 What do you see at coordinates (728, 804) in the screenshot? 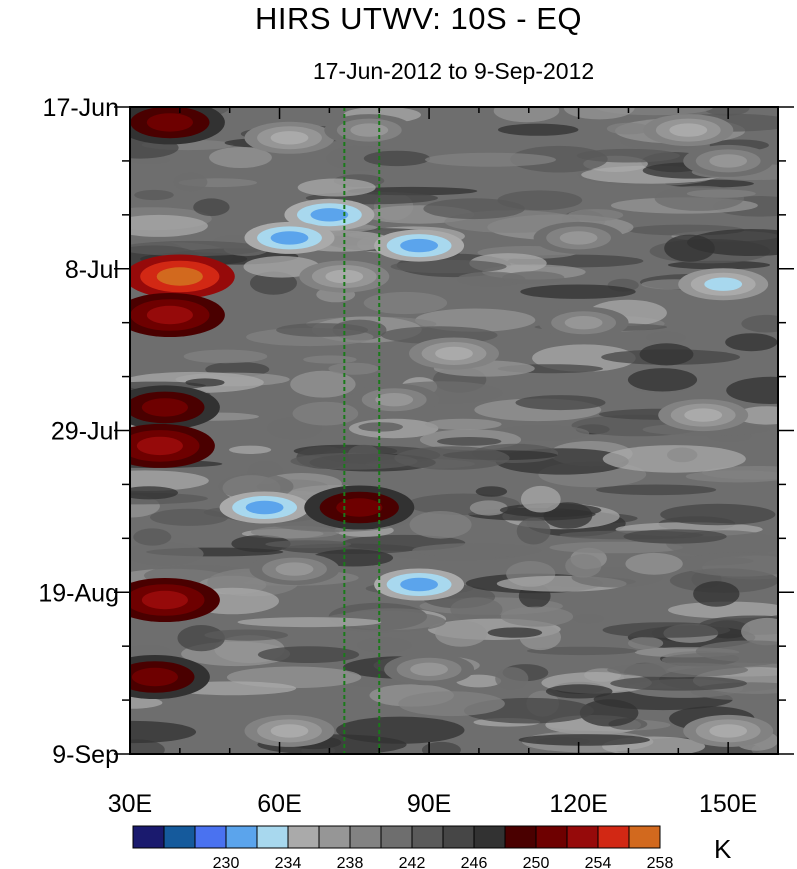
I see `x-tick-label: 150E` at bounding box center [728, 804].